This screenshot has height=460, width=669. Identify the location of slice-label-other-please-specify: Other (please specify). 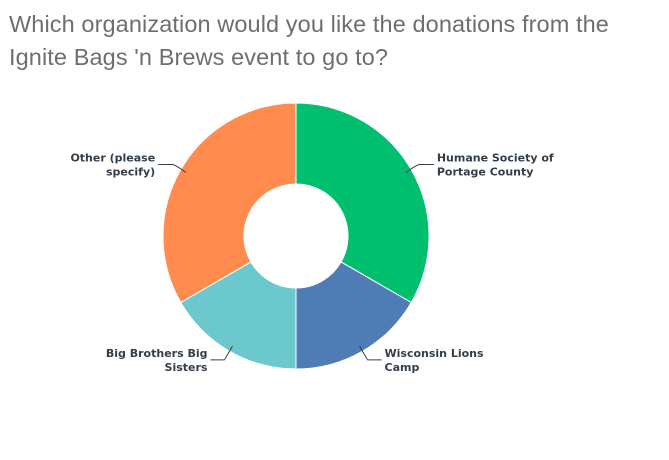
(112, 164).